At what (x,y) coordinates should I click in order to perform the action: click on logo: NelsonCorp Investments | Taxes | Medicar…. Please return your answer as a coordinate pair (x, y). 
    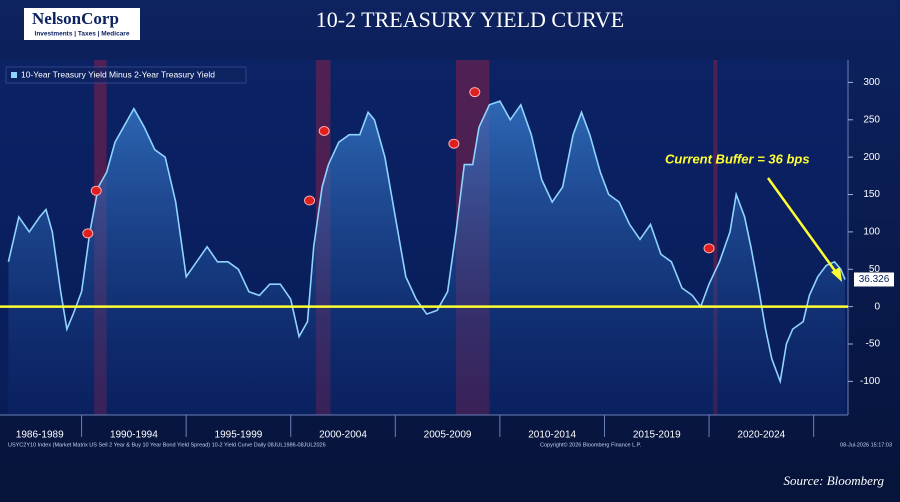
    Looking at the image, I should click on (82, 24).